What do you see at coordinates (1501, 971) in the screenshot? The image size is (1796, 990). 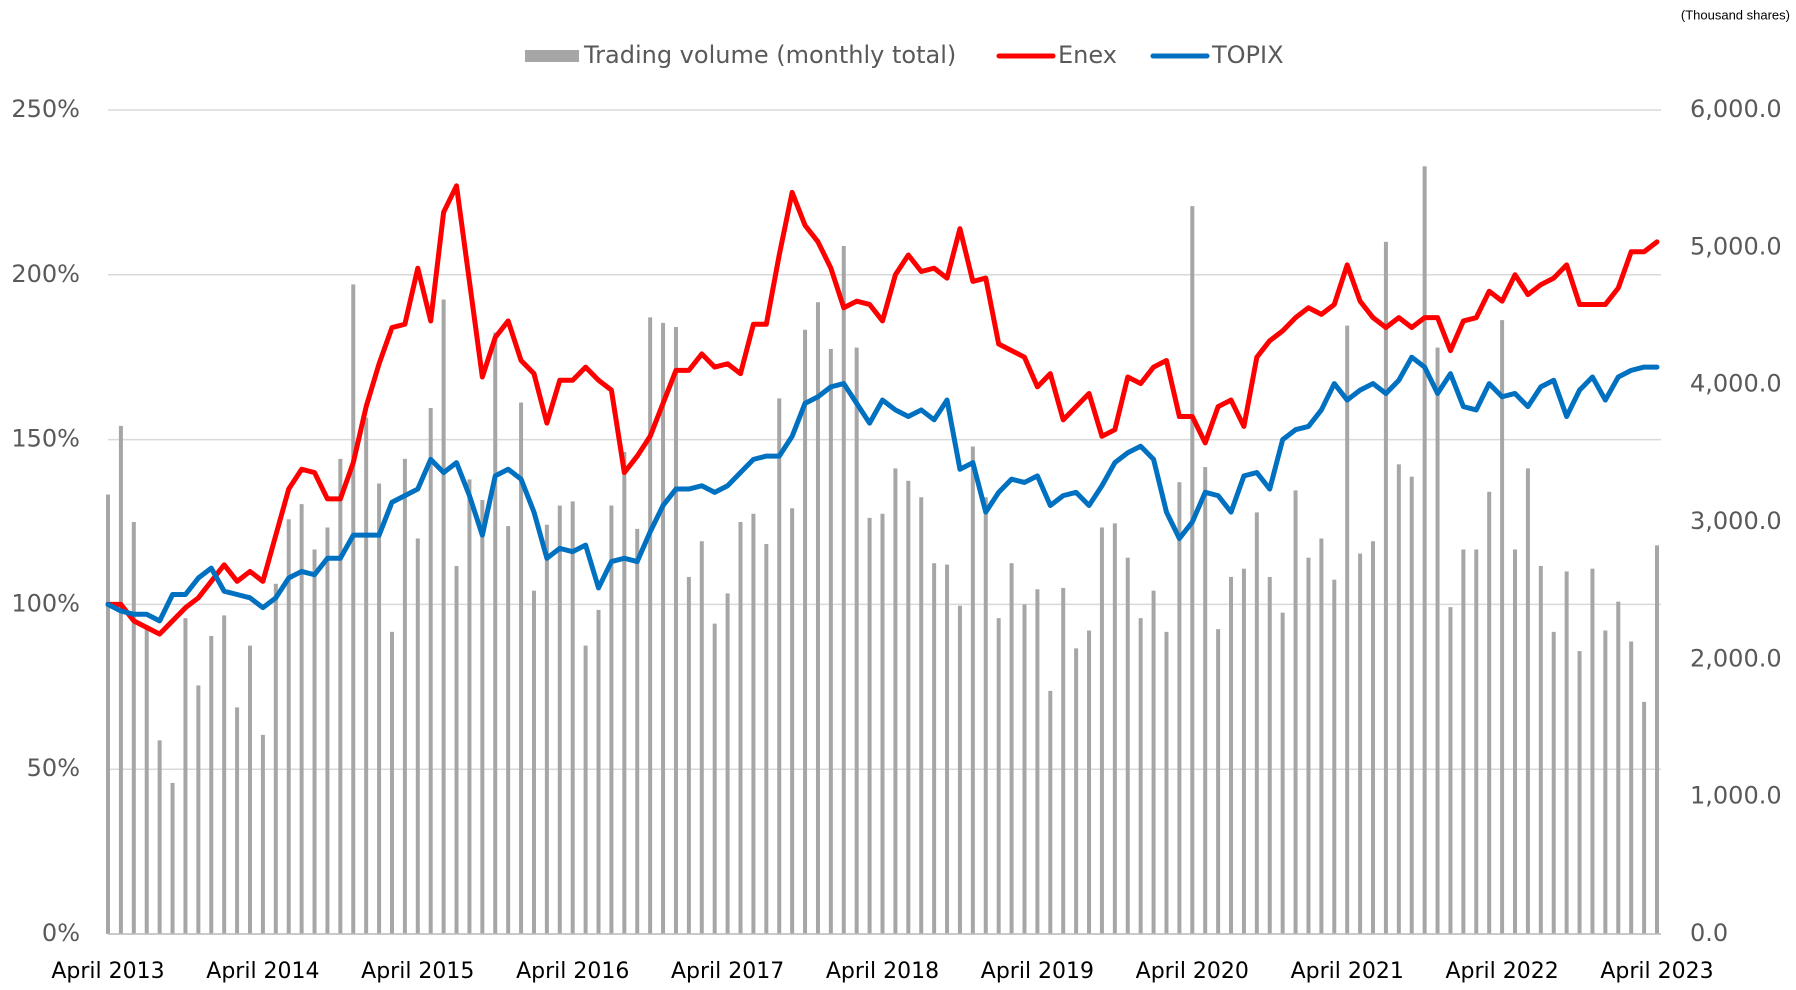 I see `x-tick-label: April 2022` at bounding box center [1501, 971].